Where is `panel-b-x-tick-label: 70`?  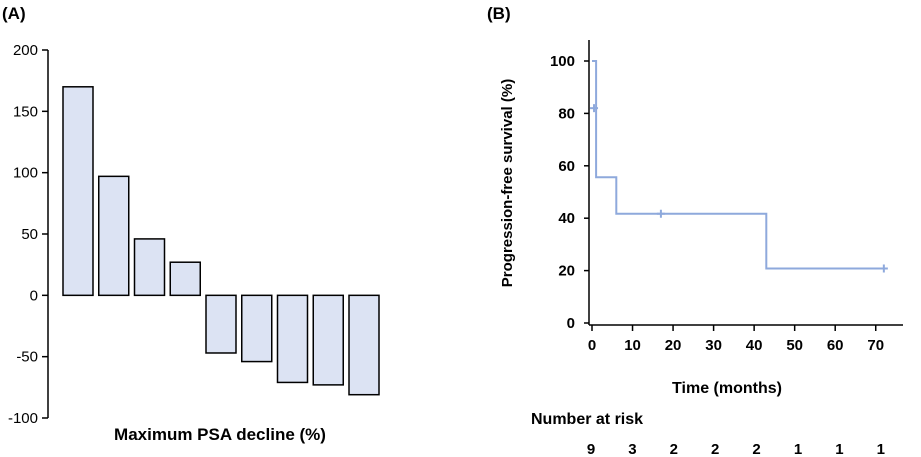 panel-b-x-tick-label: 70 is located at coordinates (875, 345).